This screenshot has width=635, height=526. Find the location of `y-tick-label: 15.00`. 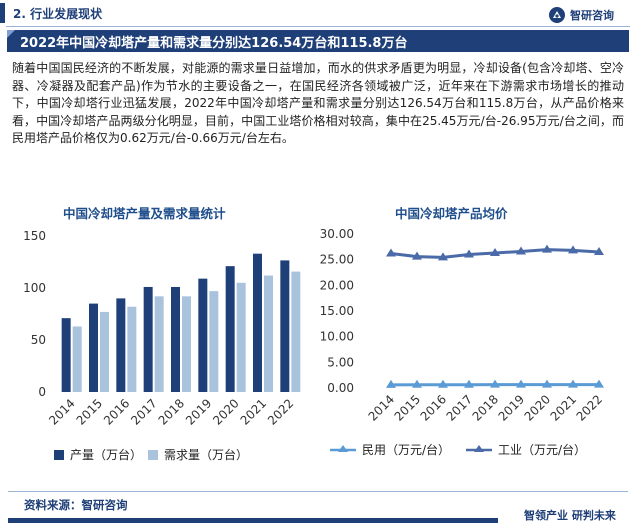

y-tick-label: 15.00 is located at coordinates (337, 311).